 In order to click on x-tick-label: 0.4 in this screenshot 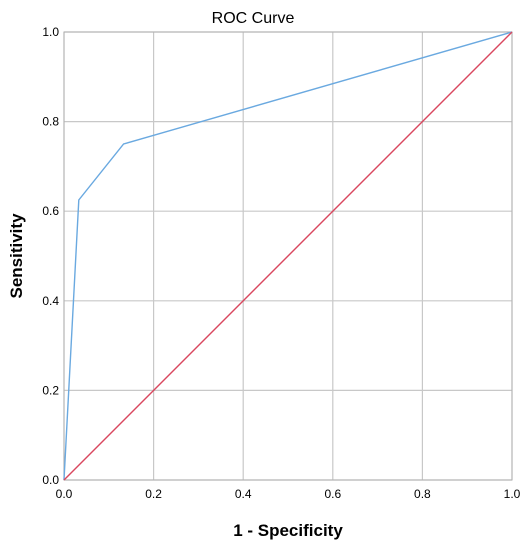, I will do `click(243, 494)`.